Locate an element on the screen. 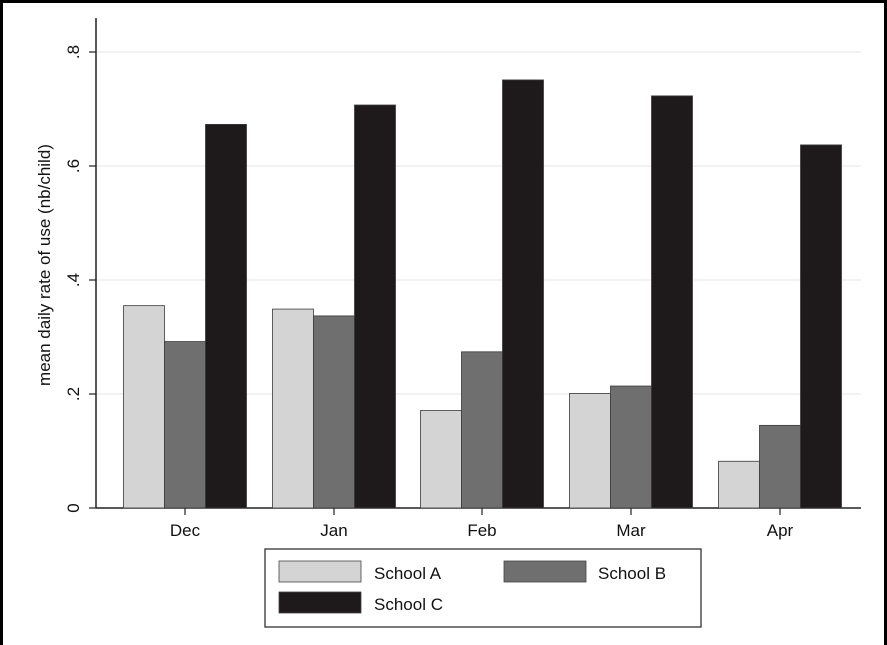 The image size is (887, 645). bar-school-a-apr is located at coordinates (739, 484).